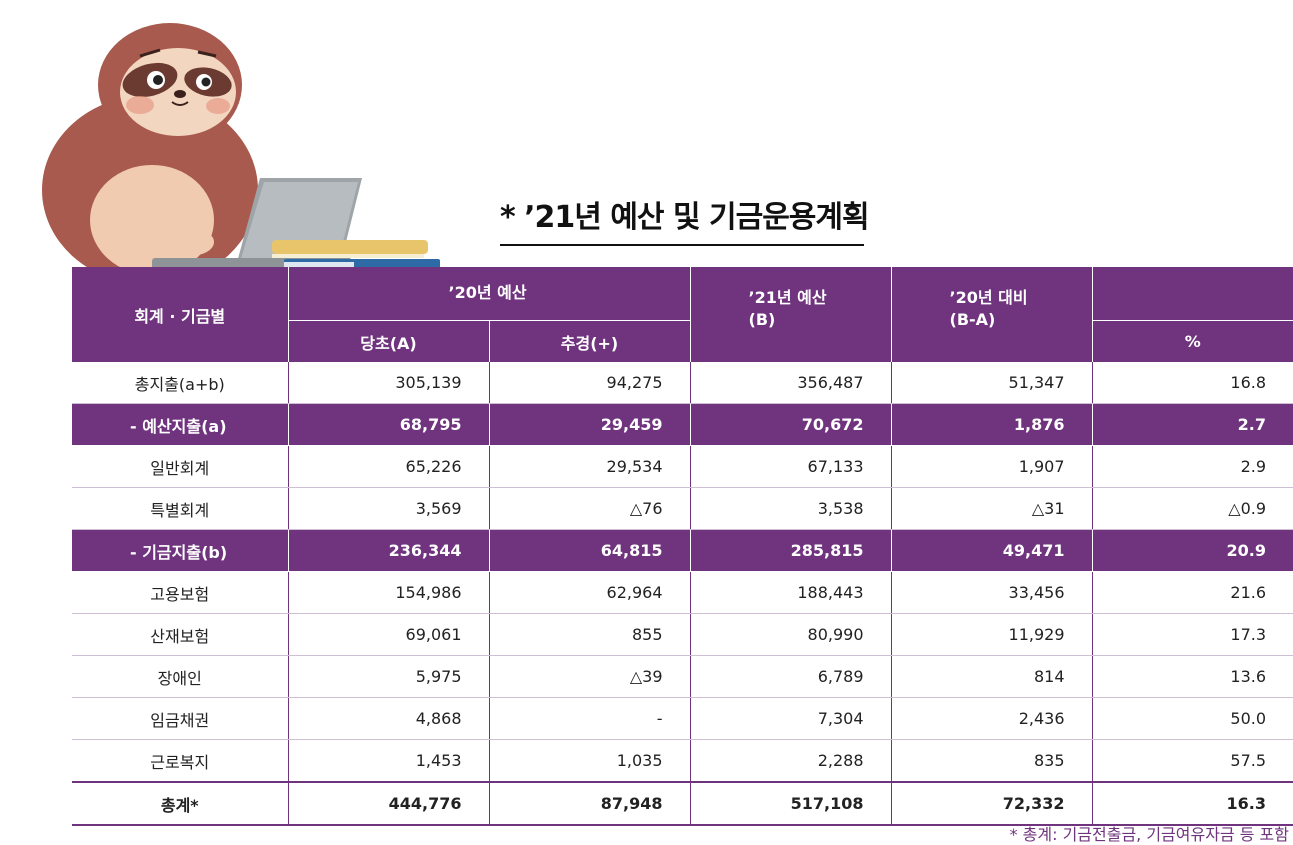 The height and width of the screenshot is (845, 1293). What do you see at coordinates (791, 592) in the screenshot?
I see `cell-b: 188,443` at bounding box center [791, 592].